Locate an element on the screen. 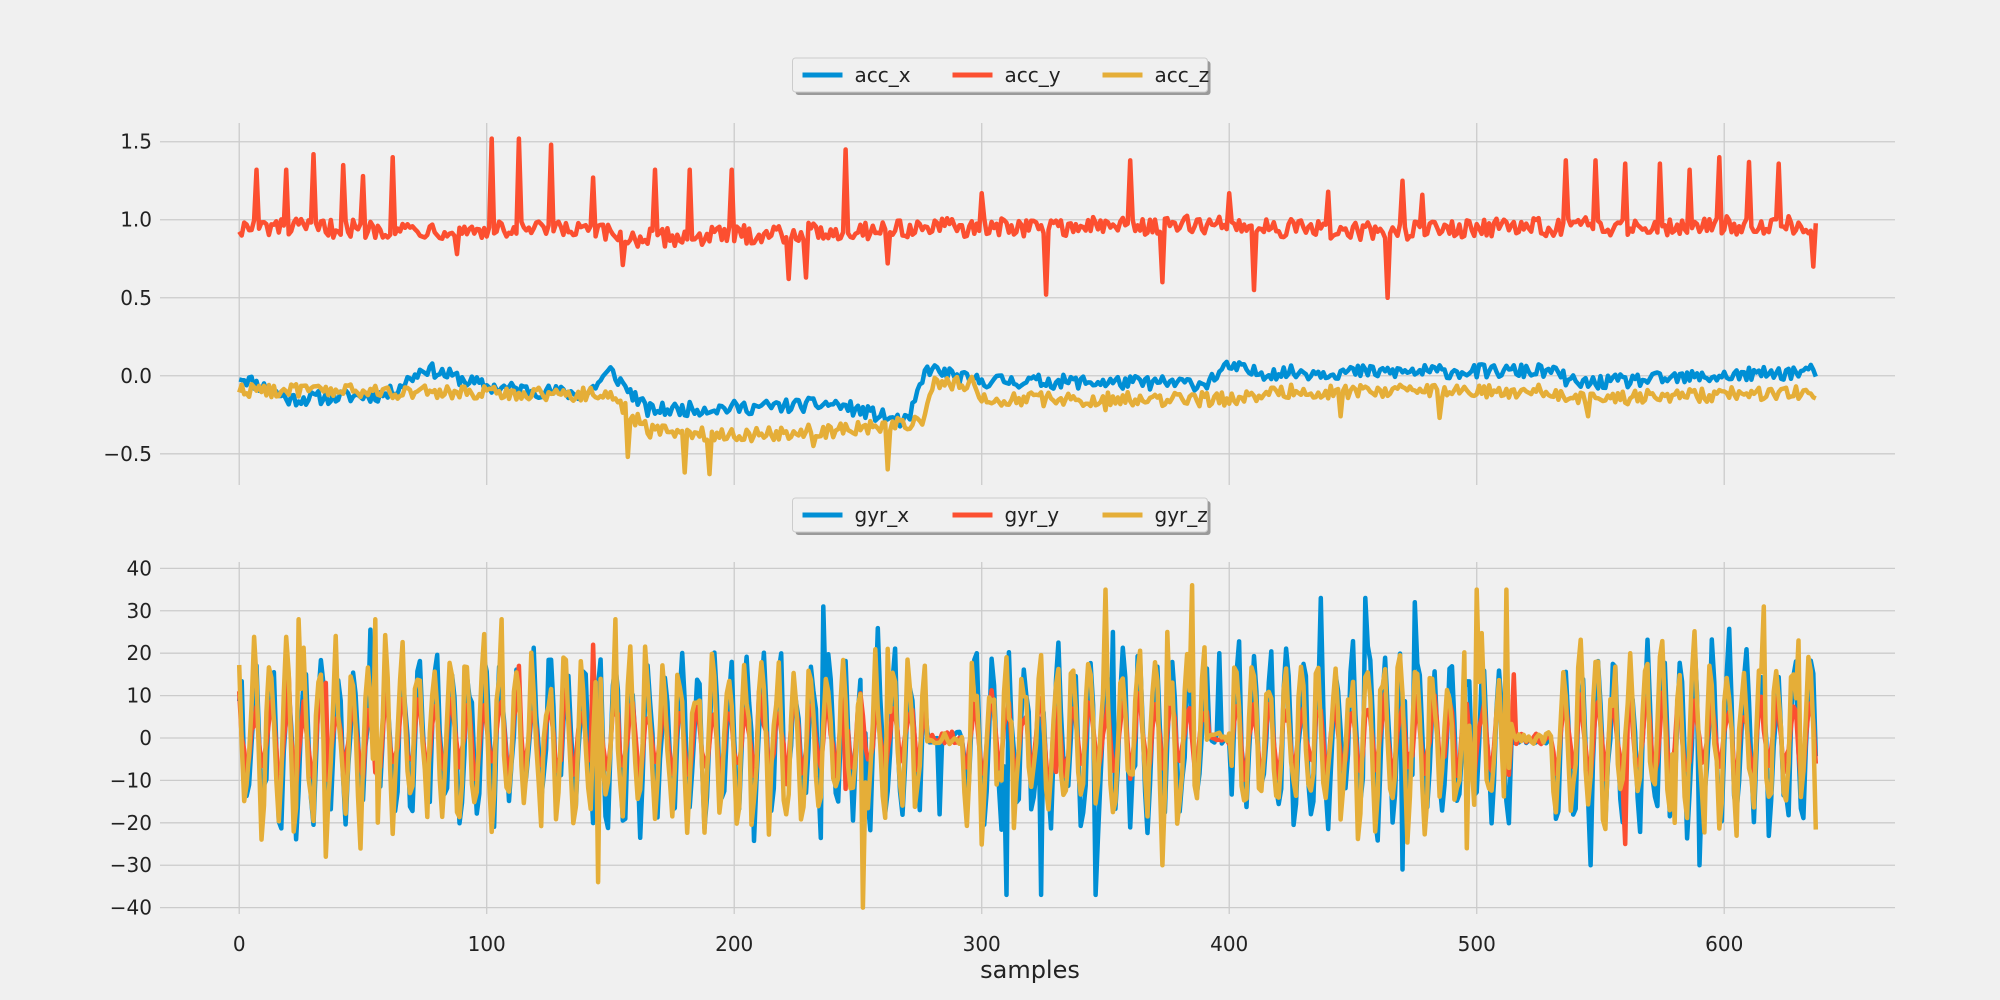 The image size is (2000, 1000). acc-legend: acc_x acc_y acc_z is located at coordinates (1001, 76).